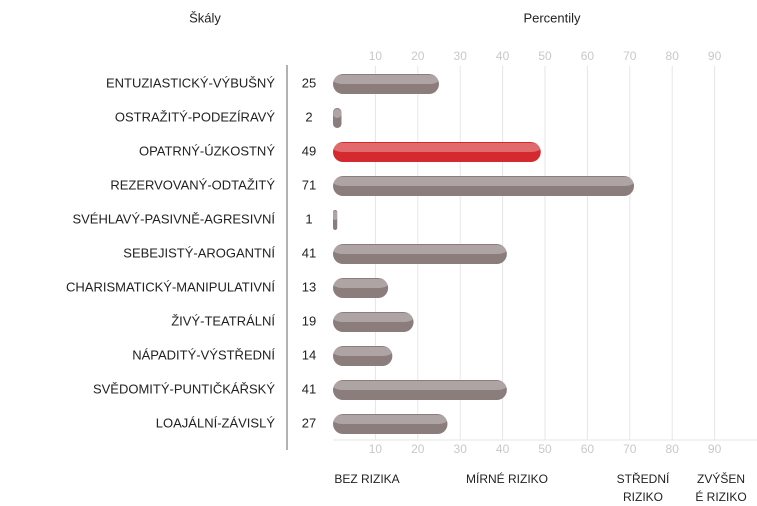 The width and height of the screenshot is (757, 506). What do you see at coordinates (203, 354) in the screenshot?
I see `category-label: NÁPADITÝ-VÝSTŘEDNÍ` at bounding box center [203, 354].